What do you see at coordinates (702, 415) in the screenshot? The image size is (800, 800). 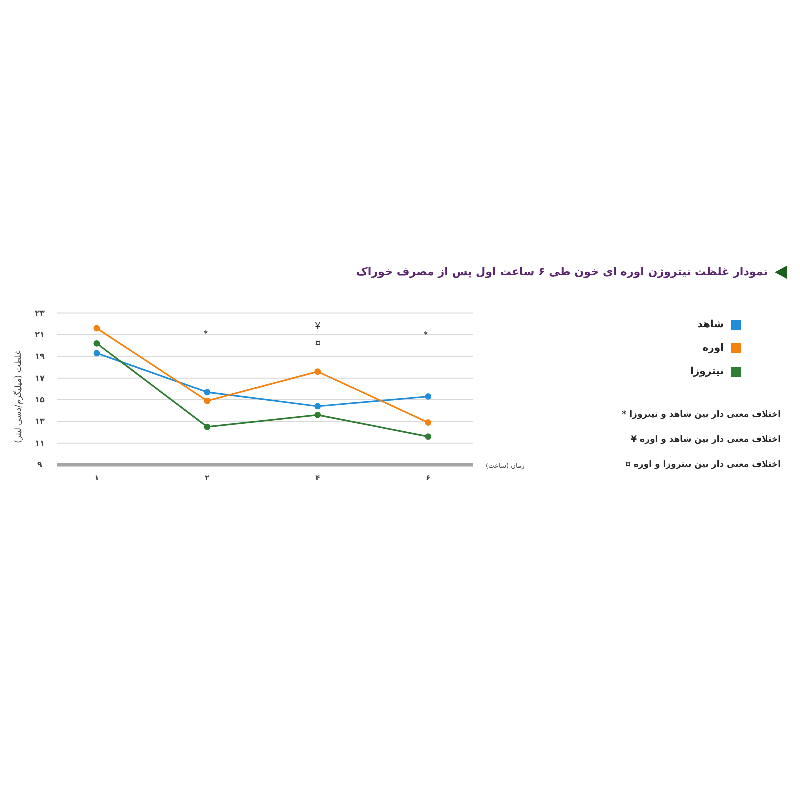 I see `text: اختلاف معنی دار بین شاهد و نیتروزا *` at bounding box center [702, 415].